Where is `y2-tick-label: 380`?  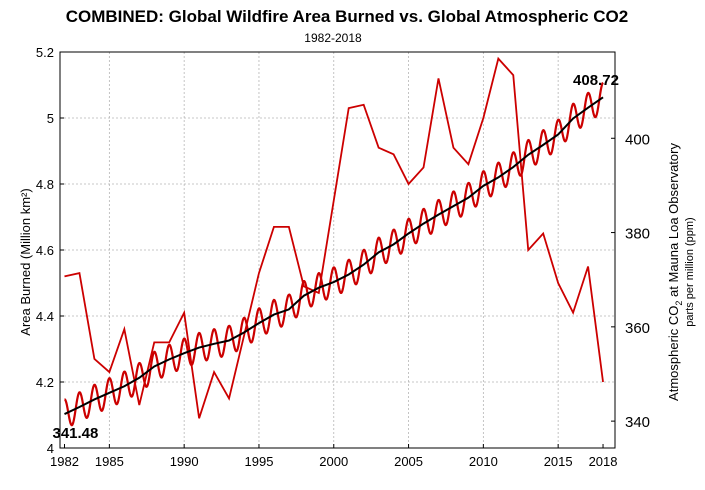 y2-tick-label: 380 is located at coordinates (637, 234).